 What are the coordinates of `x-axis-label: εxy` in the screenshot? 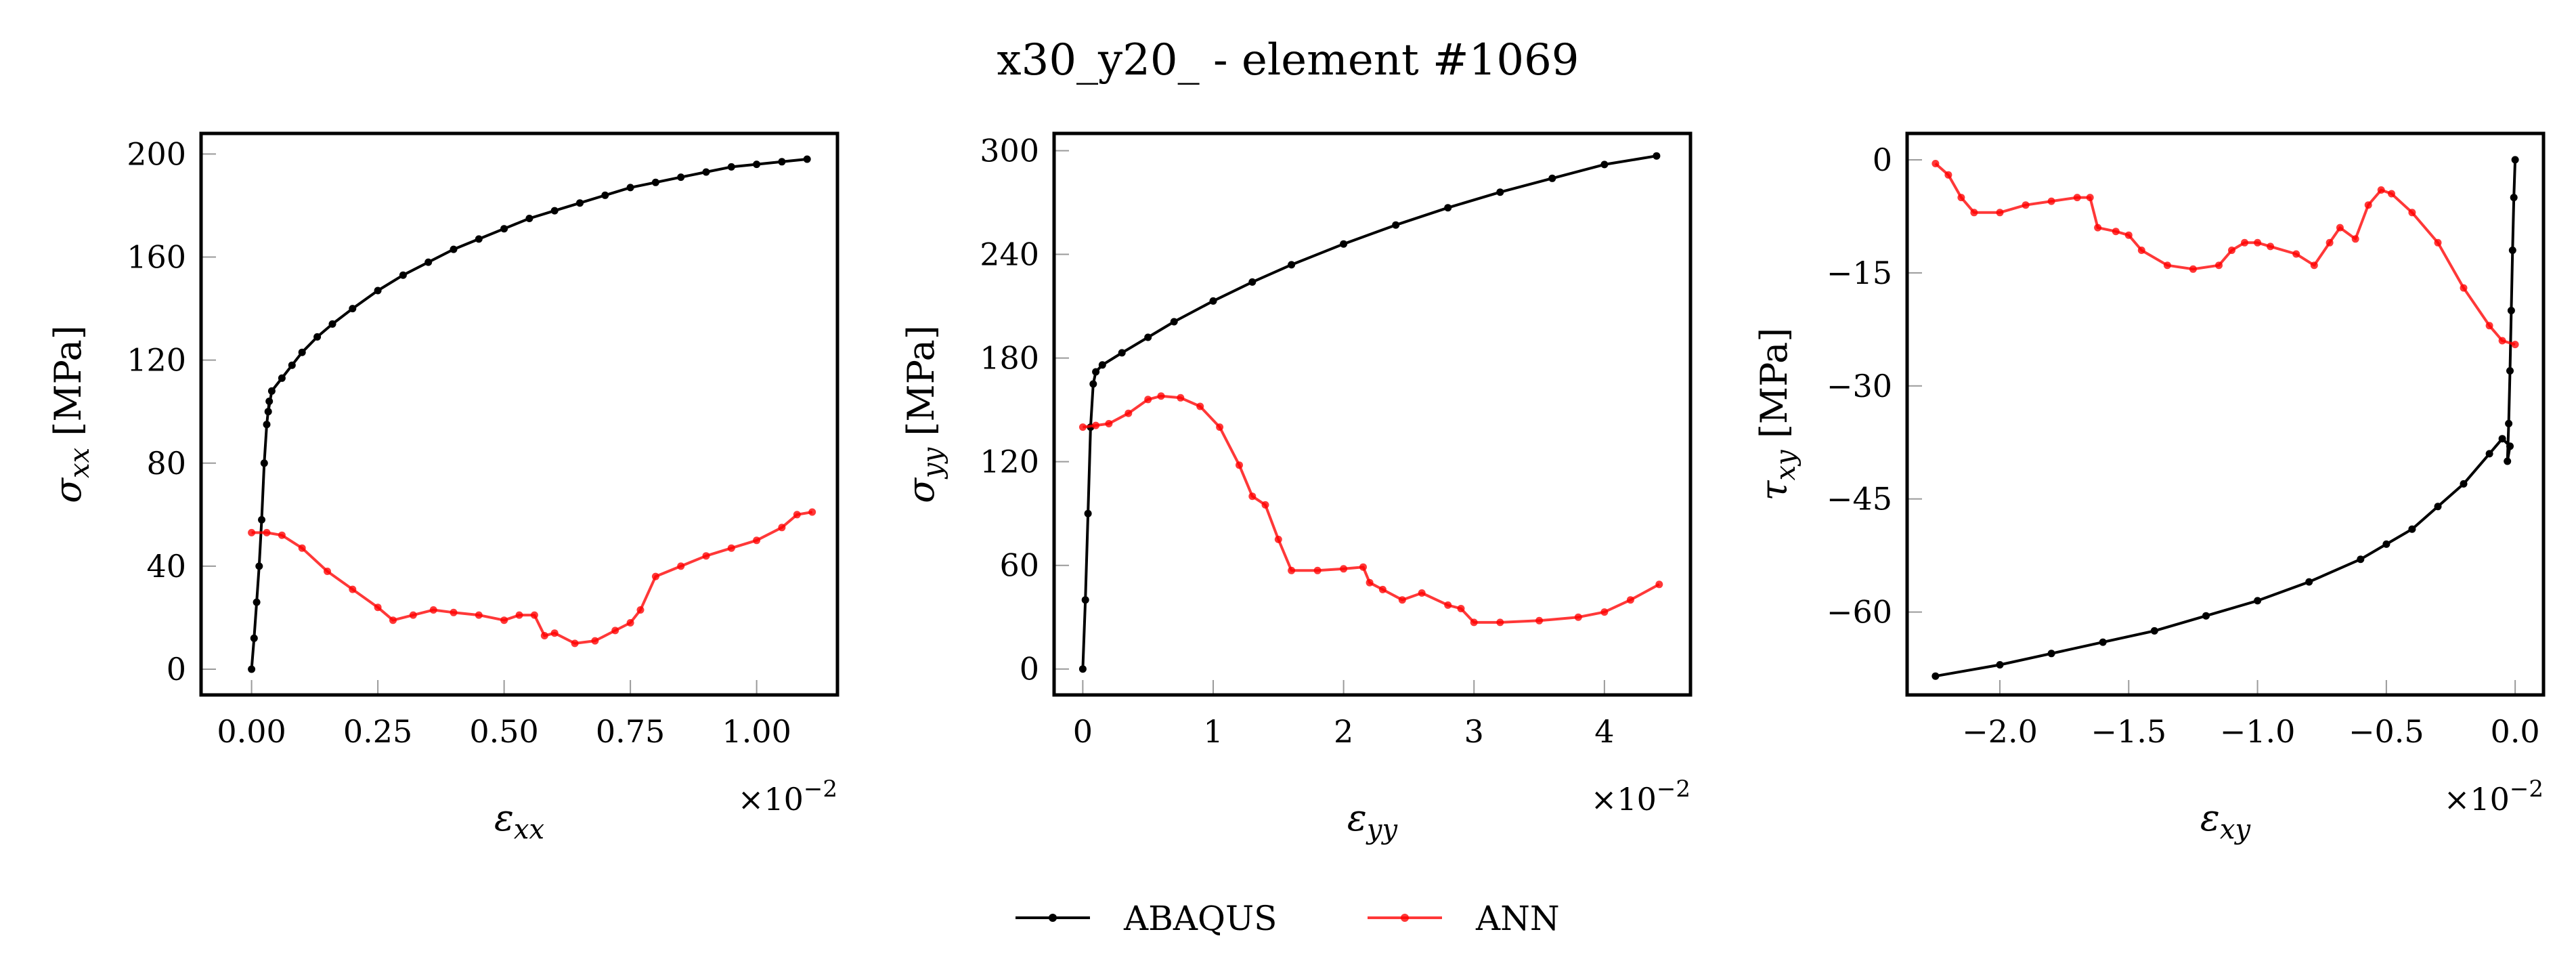 It's located at (2226, 821).